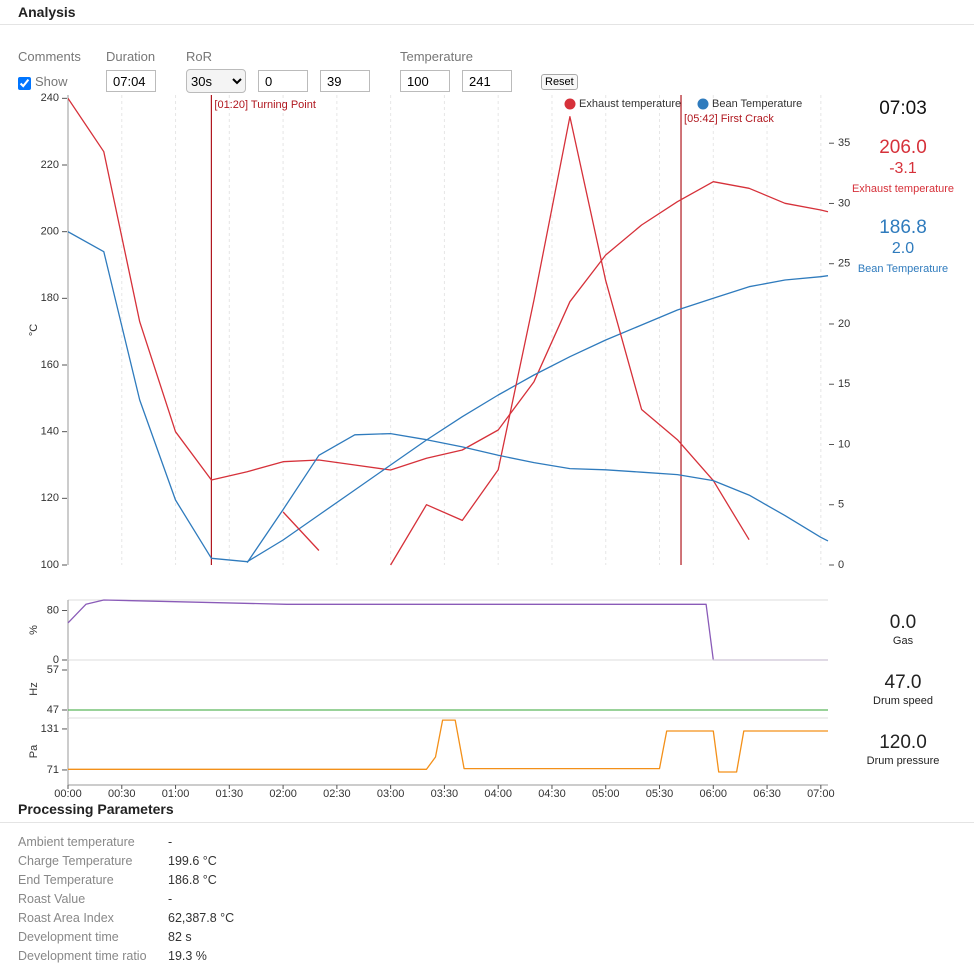  What do you see at coordinates (180, 937) in the screenshot?
I see `parameter-value: 82 s` at bounding box center [180, 937].